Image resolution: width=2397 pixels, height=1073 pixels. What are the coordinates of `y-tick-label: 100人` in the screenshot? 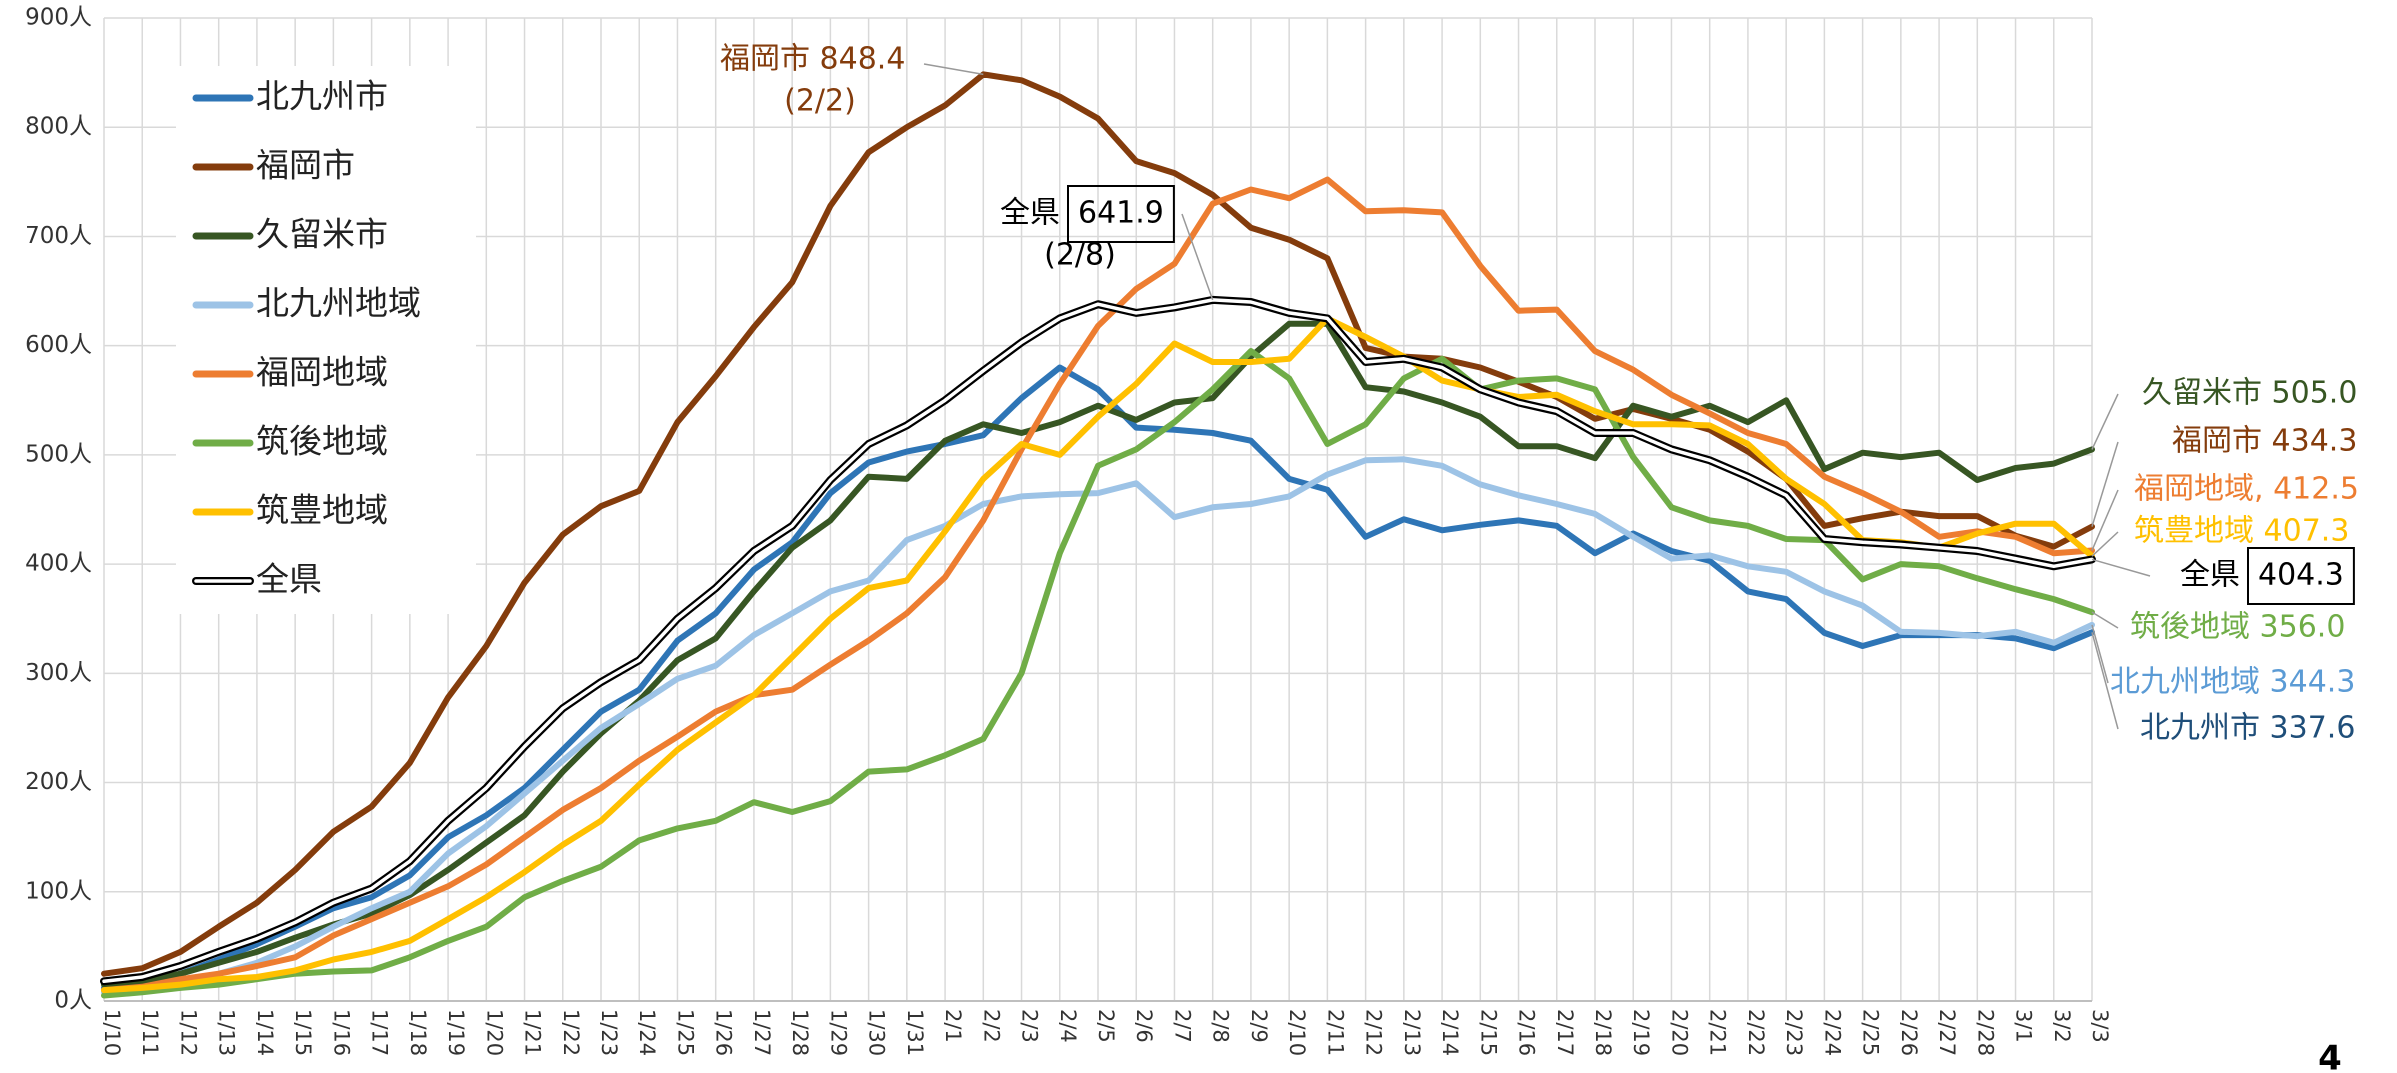 It's located at (58, 891).